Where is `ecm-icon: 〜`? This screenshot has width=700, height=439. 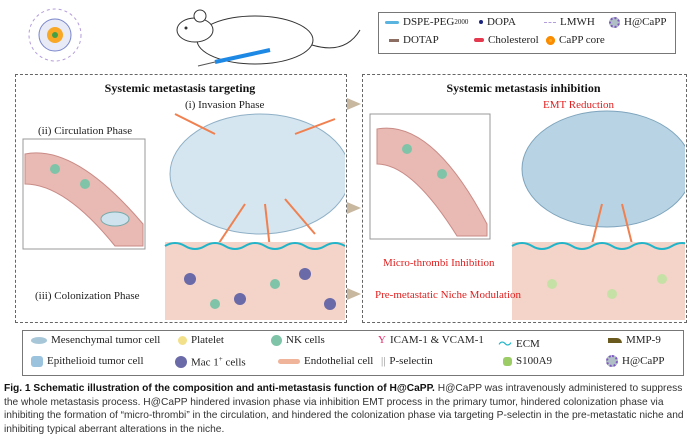 ecm-icon: 〜 is located at coordinates (505, 345).